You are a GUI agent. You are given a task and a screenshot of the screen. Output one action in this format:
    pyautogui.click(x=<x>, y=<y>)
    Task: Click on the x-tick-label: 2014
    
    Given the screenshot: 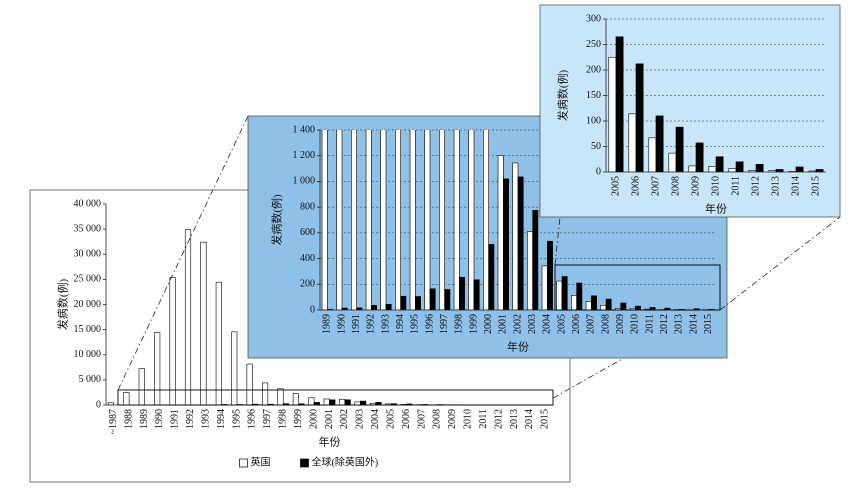 What is the action you would take?
    pyautogui.click(x=795, y=186)
    